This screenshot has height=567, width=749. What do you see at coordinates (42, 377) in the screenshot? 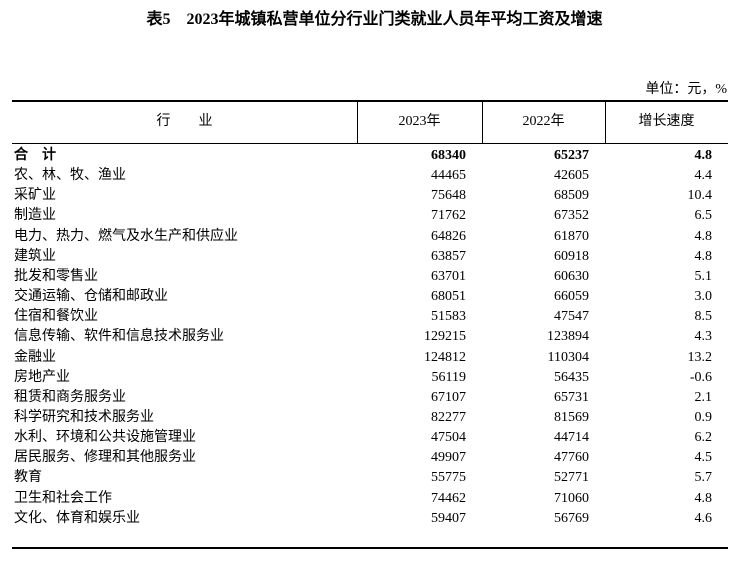
I see `row-label: 房地产业` at bounding box center [42, 377].